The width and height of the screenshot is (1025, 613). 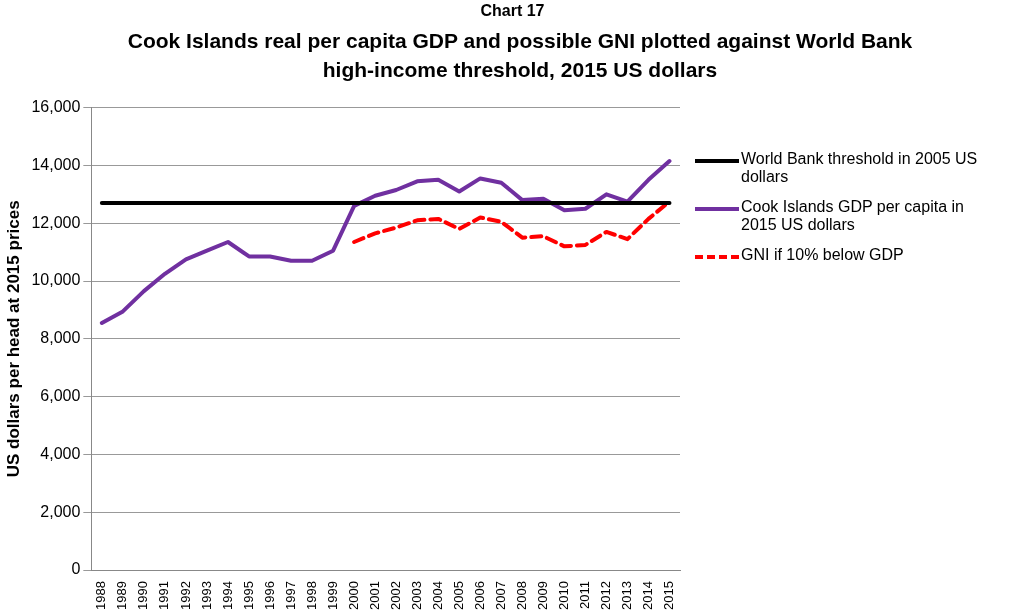 I want to click on x-tick-label: 1991, so click(x=164, y=595).